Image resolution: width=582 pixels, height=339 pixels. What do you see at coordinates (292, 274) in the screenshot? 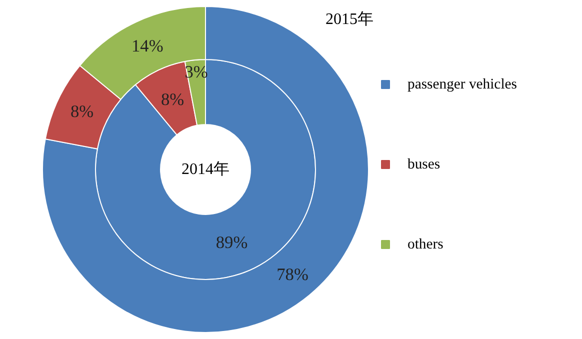
I see `data-label: 78%` at bounding box center [292, 274].